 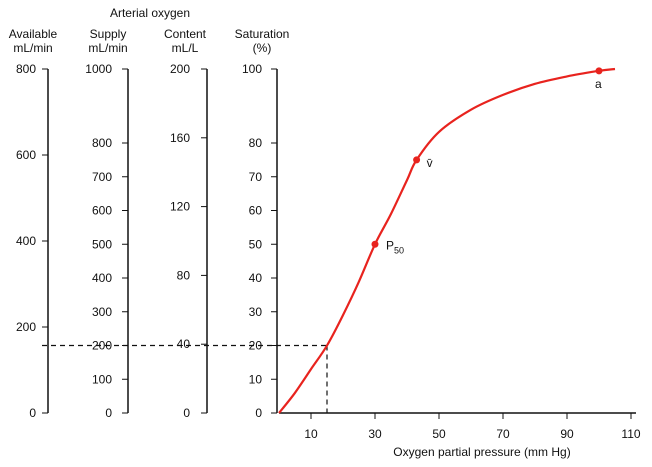 What do you see at coordinates (630, 434) in the screenshot?
I see `x-axis-tick-label: 110` at bounding box center [630, 434].